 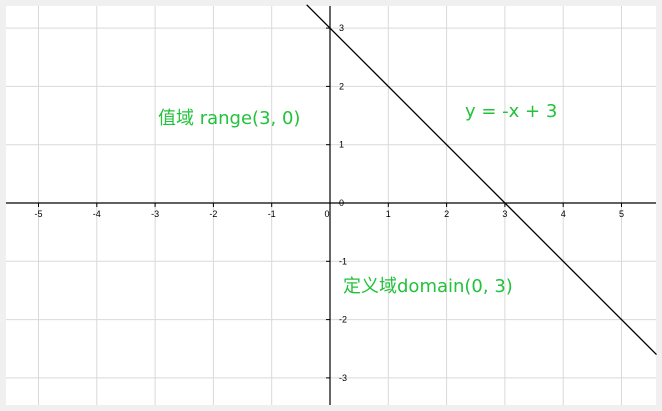 What do you see at coordinates (563, 214) in the screenshot?
I see `x-tick-label: 4` at bounding box center [563, 214].